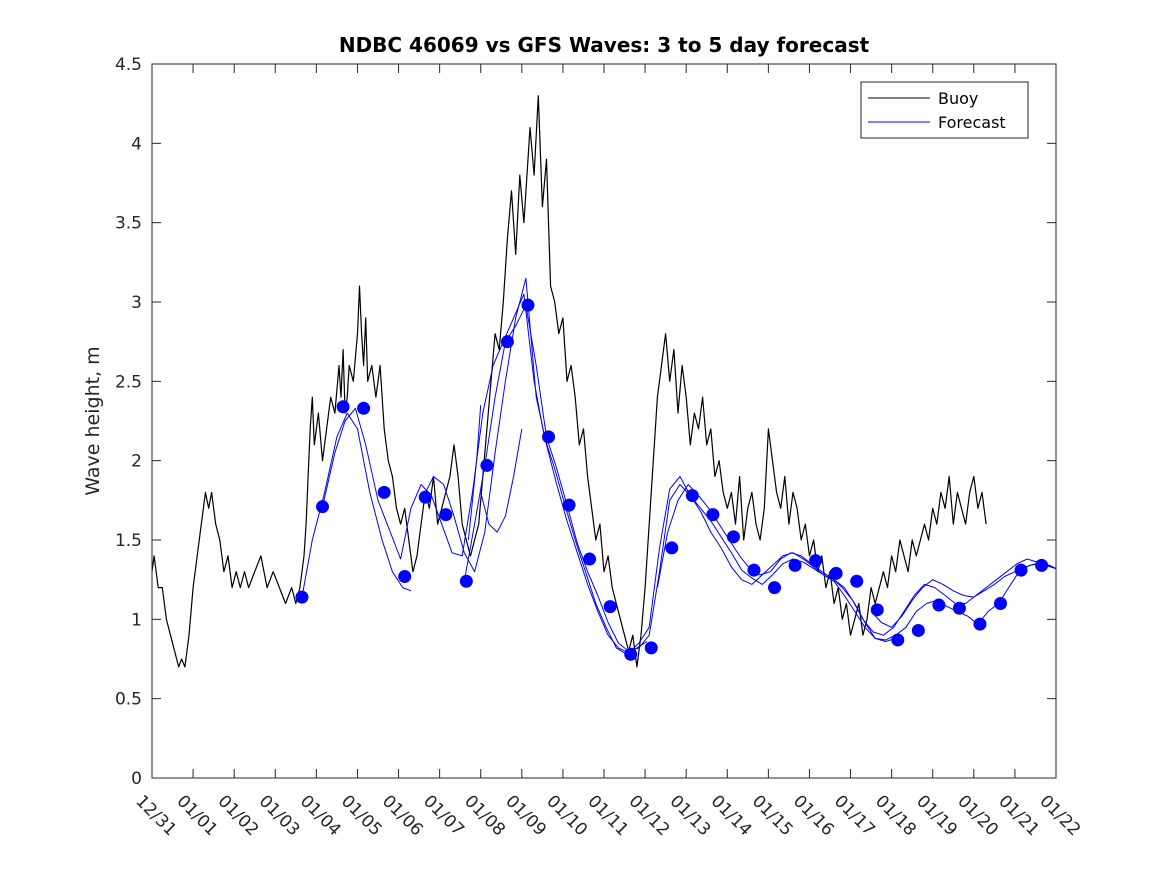  I want to click on x-tick-label: 01/14, so click(731, 815).